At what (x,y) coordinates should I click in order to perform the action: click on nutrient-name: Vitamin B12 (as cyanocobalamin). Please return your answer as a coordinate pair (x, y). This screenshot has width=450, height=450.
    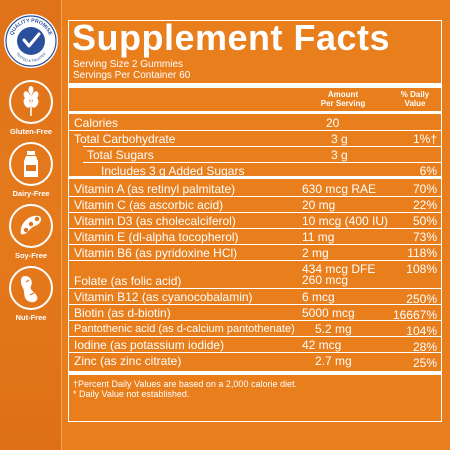
    Looking at the image, I should click on (163, 297).